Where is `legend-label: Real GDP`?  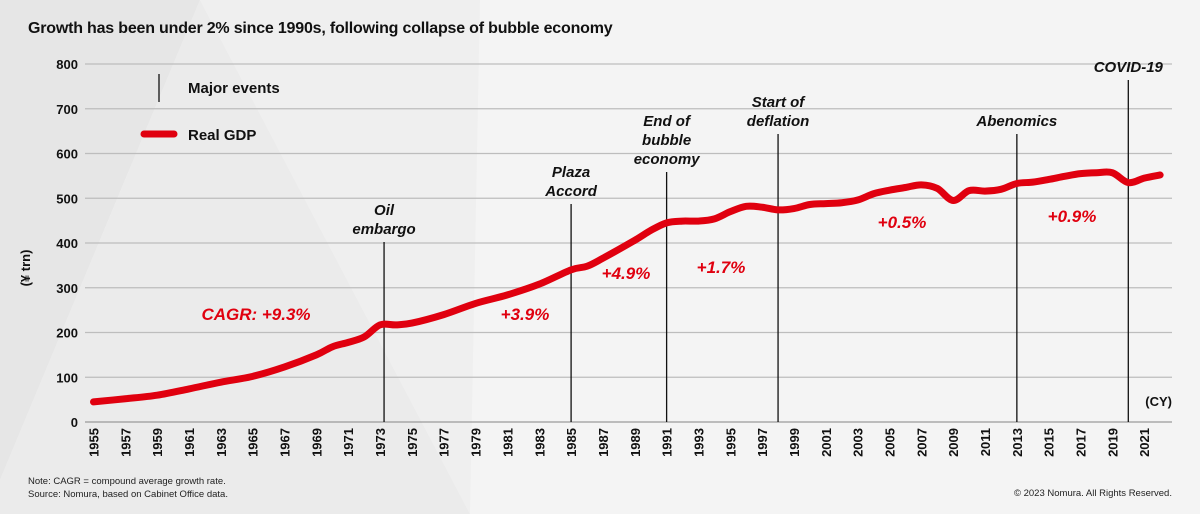 legend-label: Real GDP is located at coordinates (222, 135).